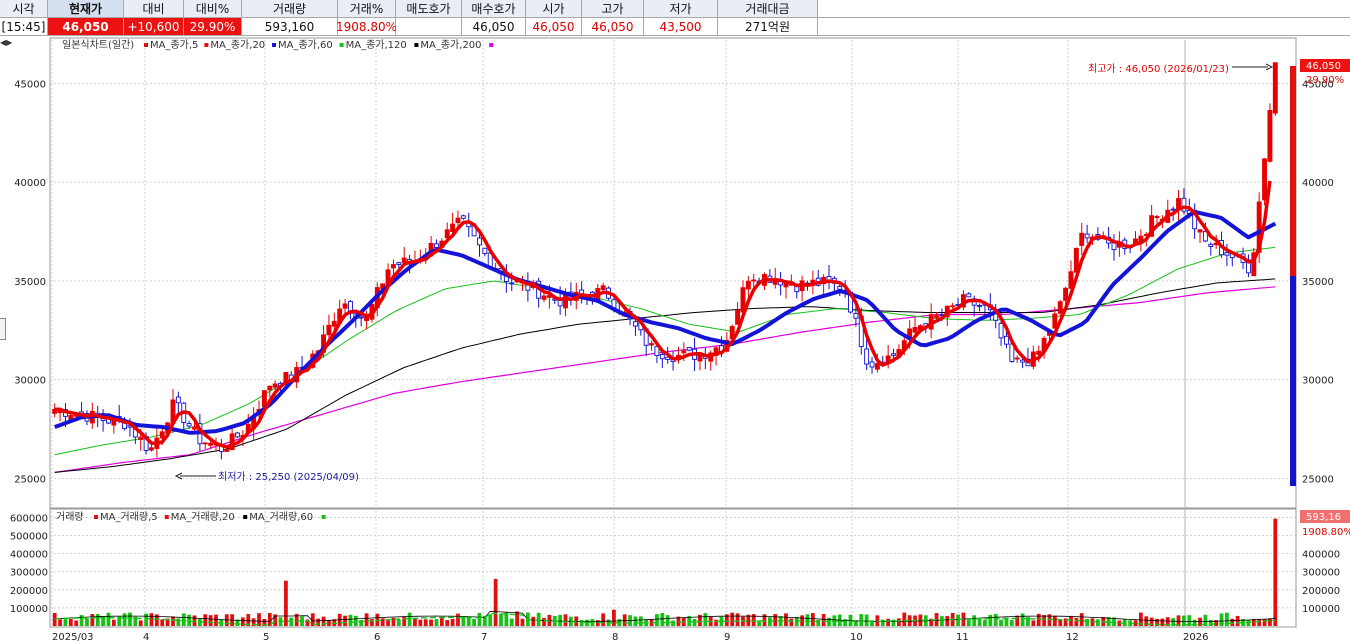 The width and height of the screenshot is (1350, 643). What do you see at coordinates (768, 27) in the screenshot?
I see `value-trade-amount: 271억원` at bounding box center [768, 27].